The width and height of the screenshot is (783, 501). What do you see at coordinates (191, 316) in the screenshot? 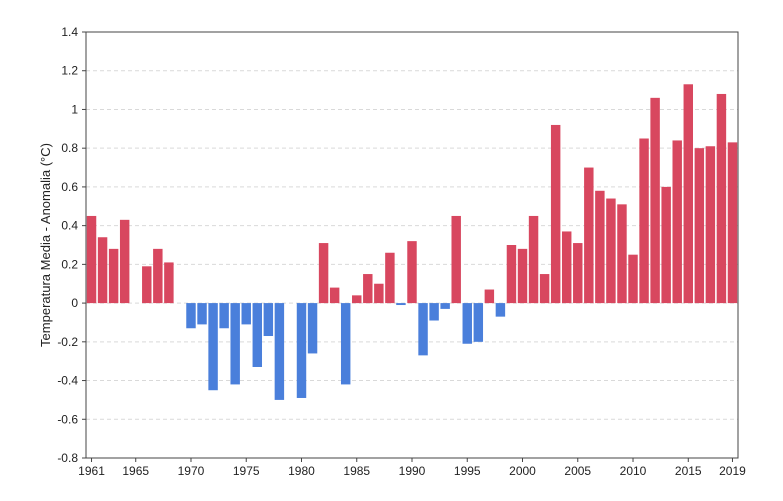
I see `bar-1970` at bounding box center [191, 316].